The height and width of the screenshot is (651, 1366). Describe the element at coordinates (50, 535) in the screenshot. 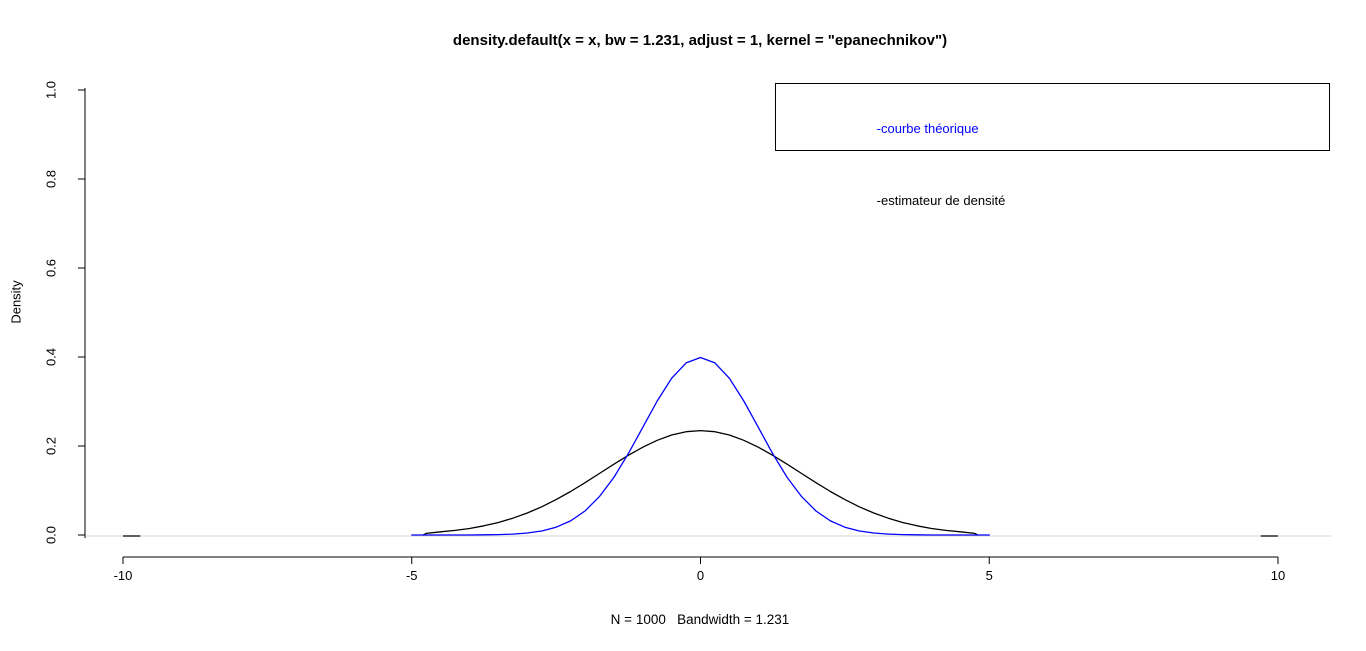

I see `y-tick-label: 0.0` at that location.